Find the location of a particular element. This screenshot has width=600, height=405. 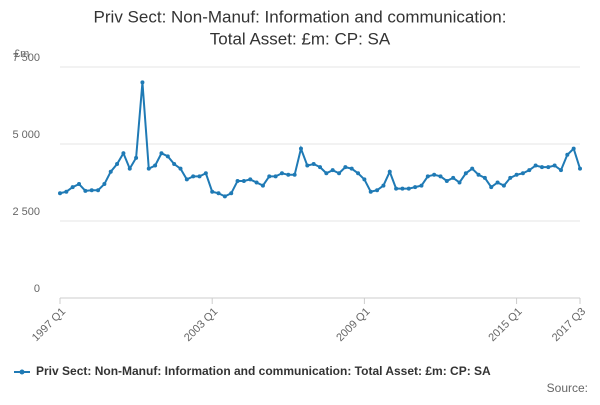

x-tick-label: 2015 Q1 is located at coordinates (505, 325).